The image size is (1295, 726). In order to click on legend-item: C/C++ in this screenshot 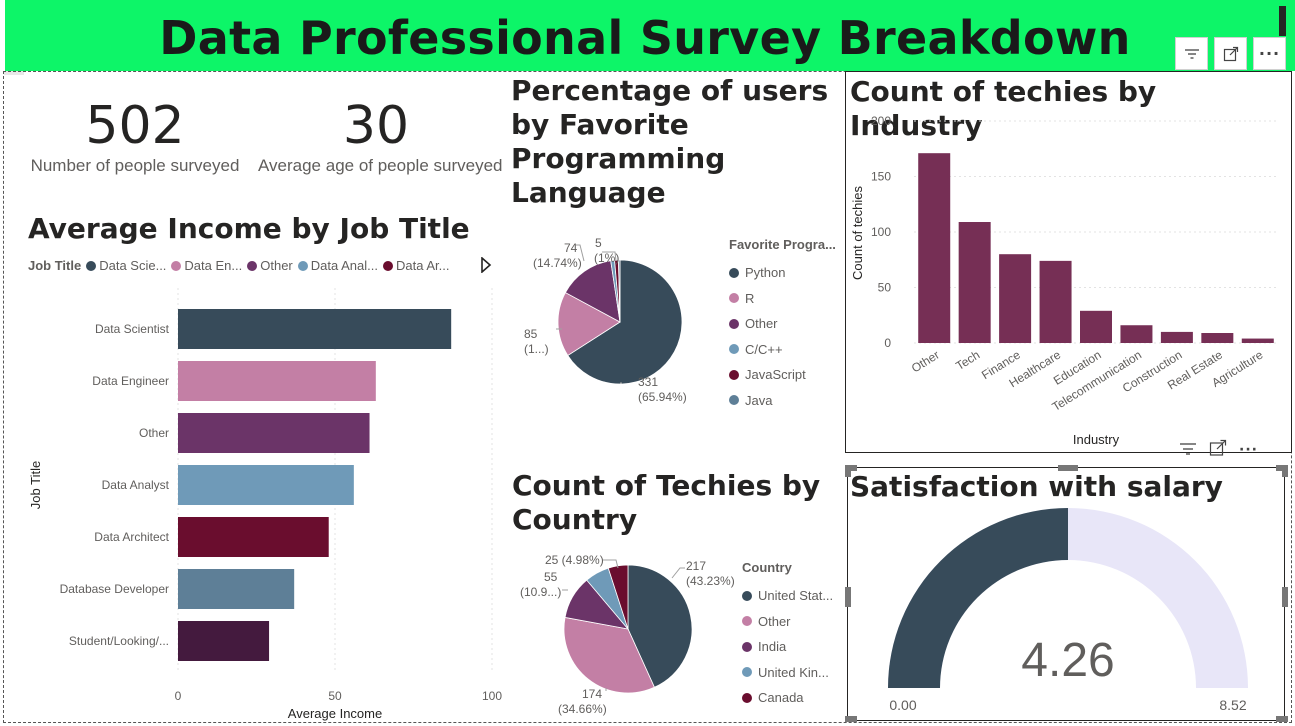, I will do `click(782, 350)`.